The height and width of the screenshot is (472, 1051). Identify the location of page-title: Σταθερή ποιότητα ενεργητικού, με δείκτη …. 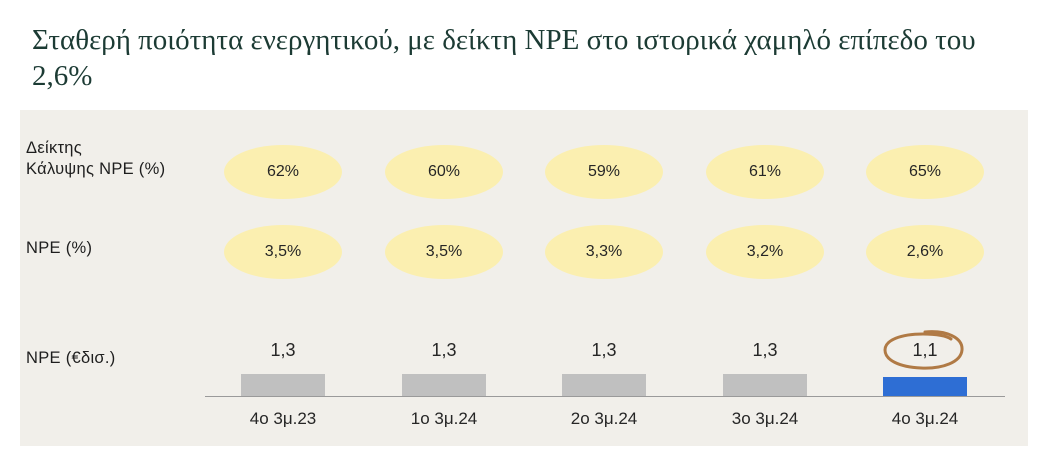
(504, 58).